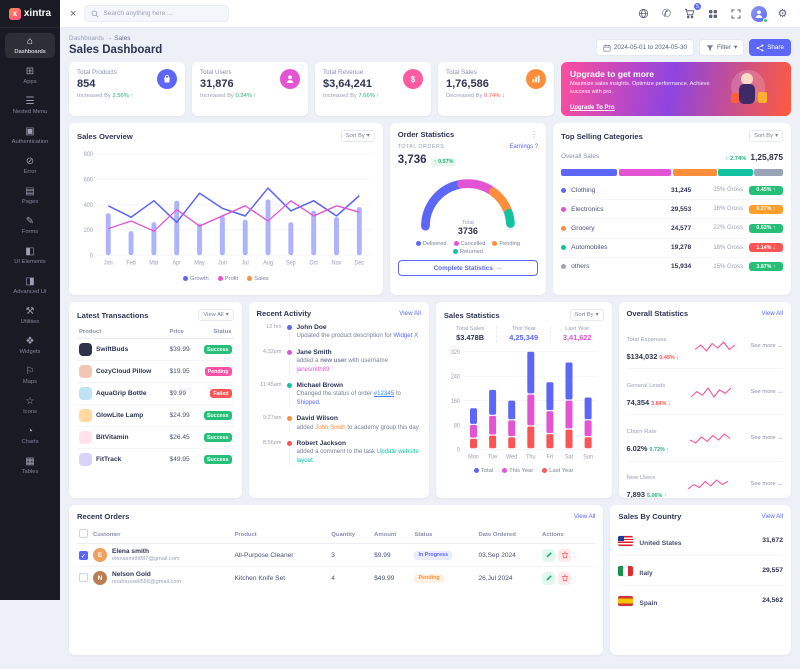 The height and width of the screenshot is (669, 800). What do you see at coordinates (766, 228) in the screenshot?
I see `category-change-badge: 0.63% ↑` at bounding box center [766, 228].